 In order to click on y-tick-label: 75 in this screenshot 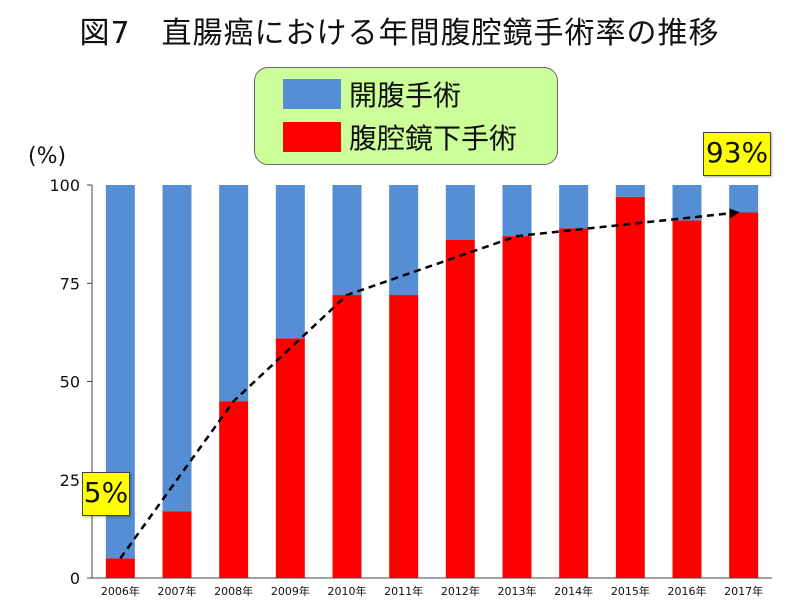, I will do `click(70, 283)`.